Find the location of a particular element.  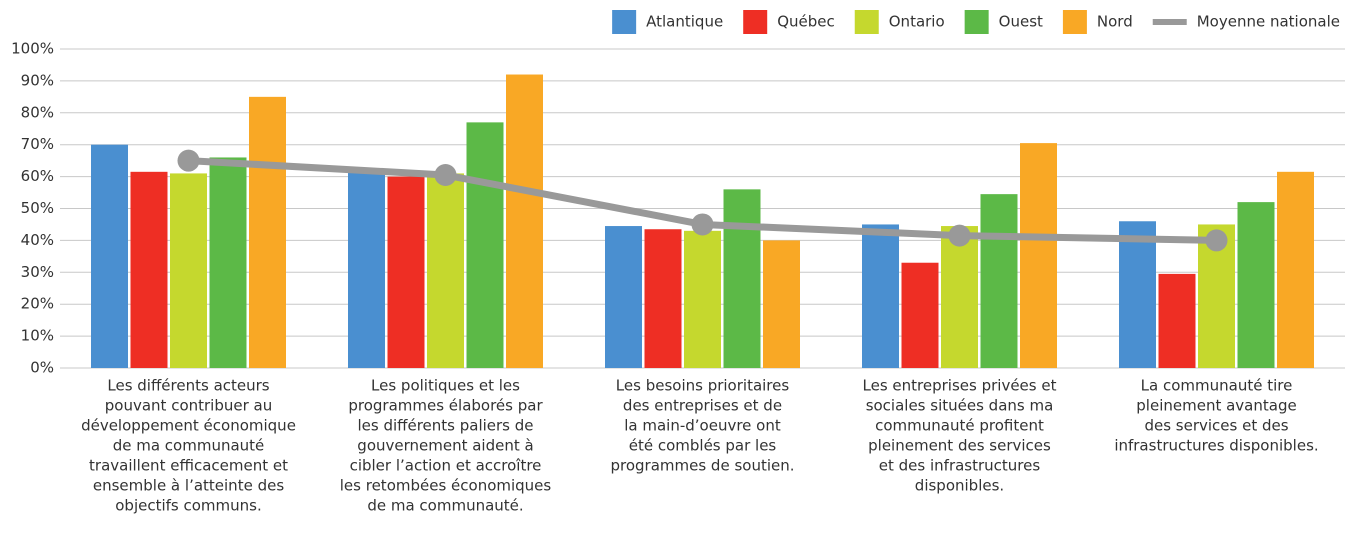

x-tick-label: cibler l’action et accroître is located at coordinates (446, 466).